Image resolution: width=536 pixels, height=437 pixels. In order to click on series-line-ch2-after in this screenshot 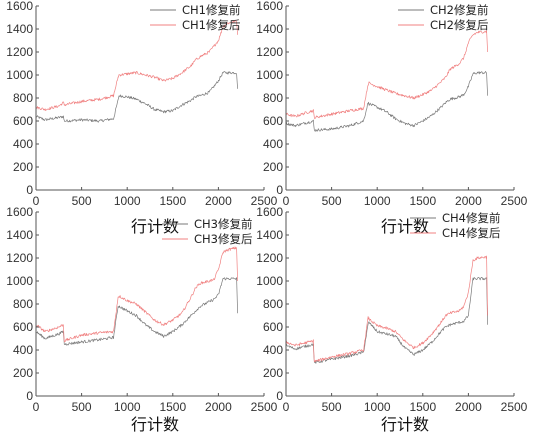, I will do `click(386, 75)`.